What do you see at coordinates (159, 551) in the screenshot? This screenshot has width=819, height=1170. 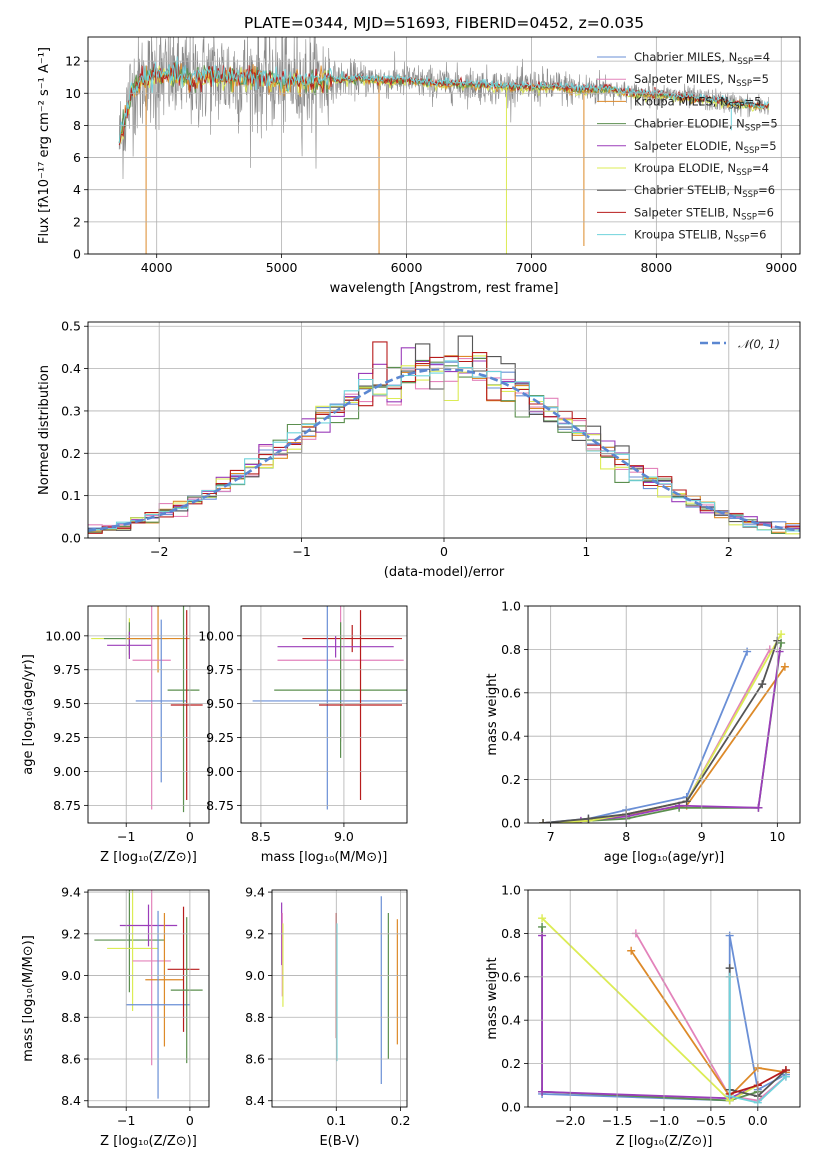 I see `x-tick-label: −2` at bounding box center [159, 551].